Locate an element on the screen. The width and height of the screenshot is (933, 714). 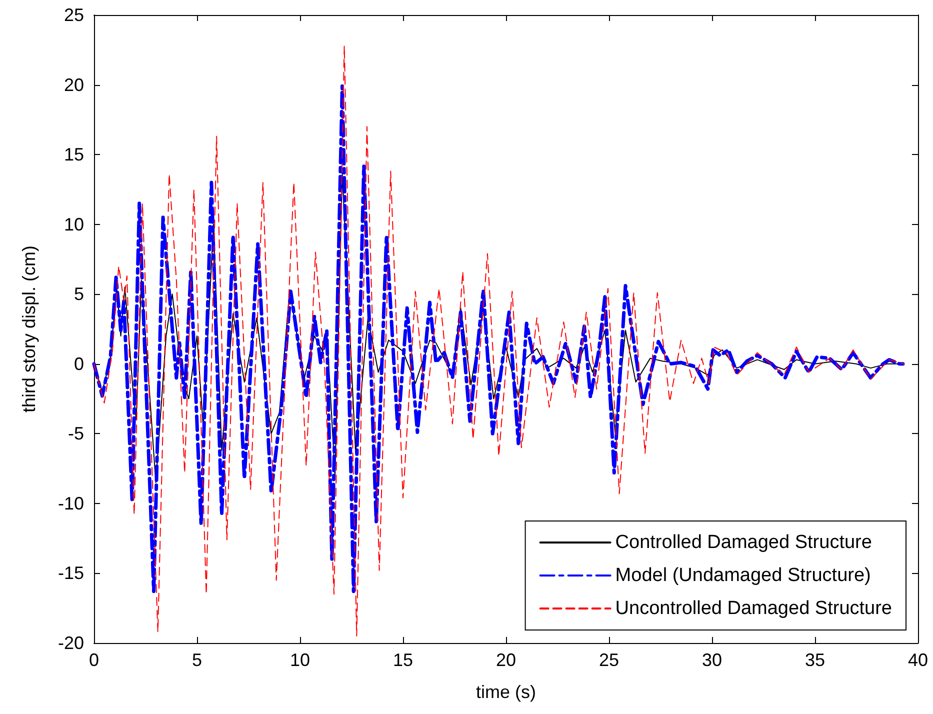
y-tick-label: 10 is located at coordinates (74, 224).